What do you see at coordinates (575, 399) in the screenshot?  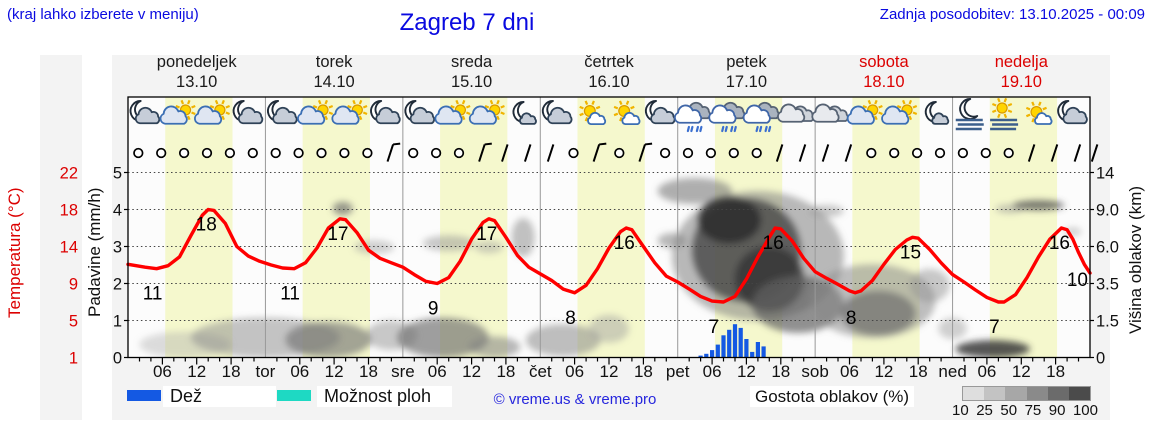 I see `copyright-text: © vreme.us & vreme.pro` at bounding box center [575, 399].